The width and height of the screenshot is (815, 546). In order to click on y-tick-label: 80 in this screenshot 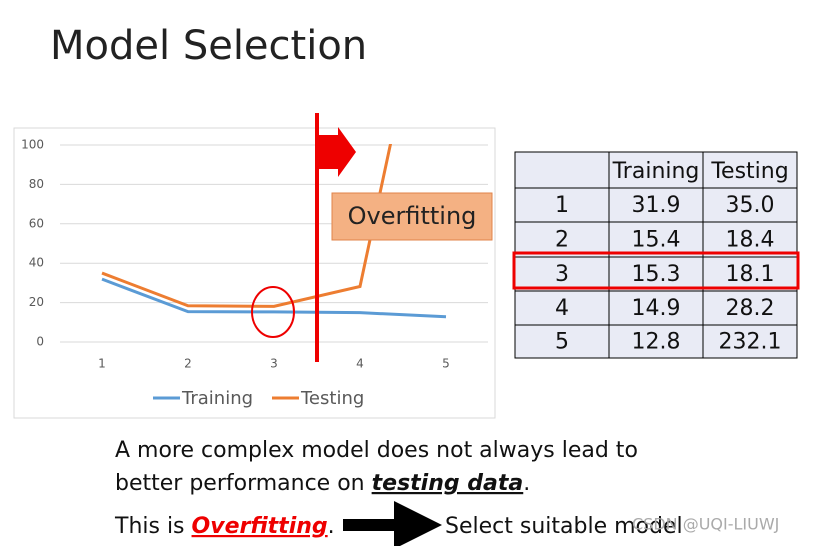, I will do `click(36, 184)`.